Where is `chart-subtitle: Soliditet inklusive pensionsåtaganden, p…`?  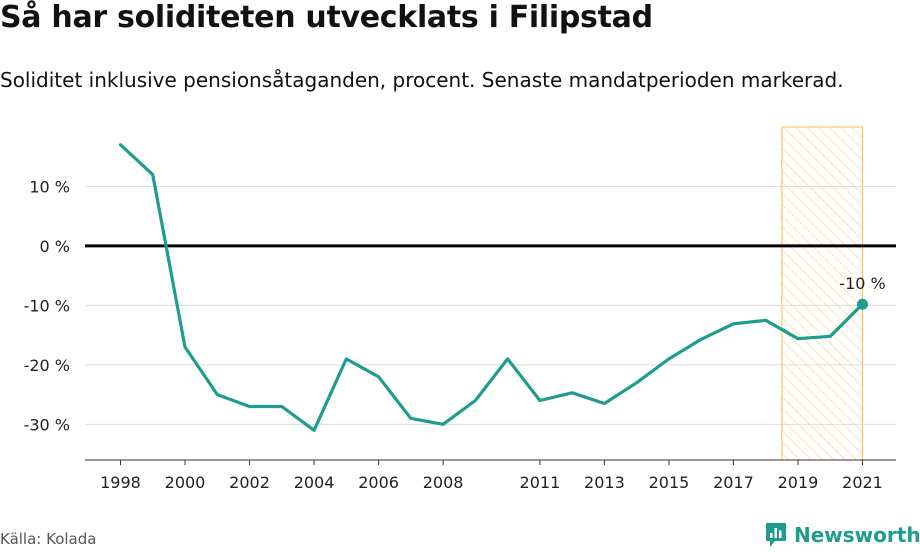 chart-subtitle: Soliditet inklusive pensionsåtaganden, p… is located at coordinates (422, 80).